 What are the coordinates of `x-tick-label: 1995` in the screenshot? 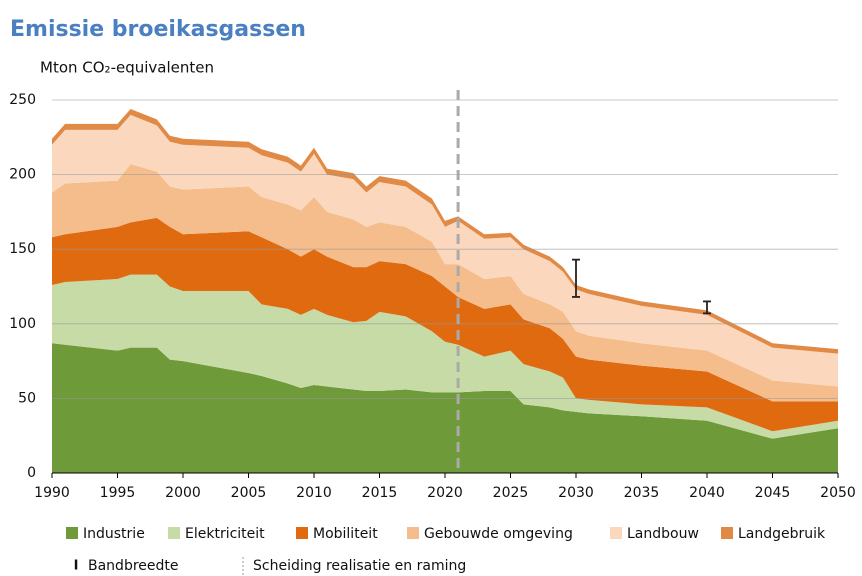 It's located at (118, 493).